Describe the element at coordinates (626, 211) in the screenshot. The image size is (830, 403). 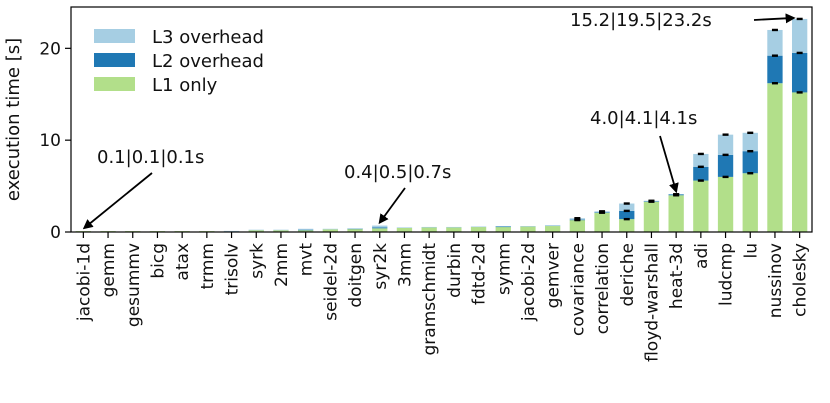
I see `error-mark-l2-overhead-deriche` at that location.